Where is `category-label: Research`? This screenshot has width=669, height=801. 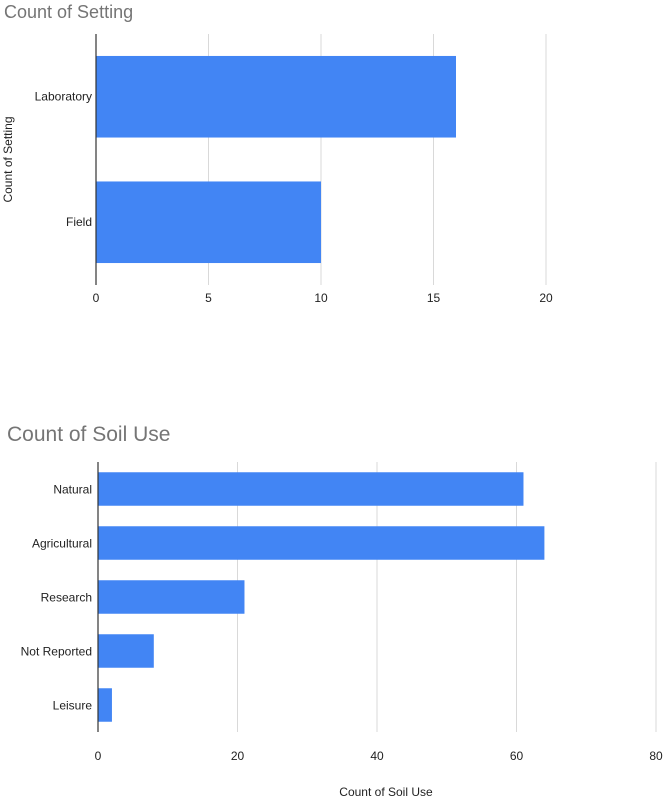 category-label: Research is located at coordinates (66, 598).